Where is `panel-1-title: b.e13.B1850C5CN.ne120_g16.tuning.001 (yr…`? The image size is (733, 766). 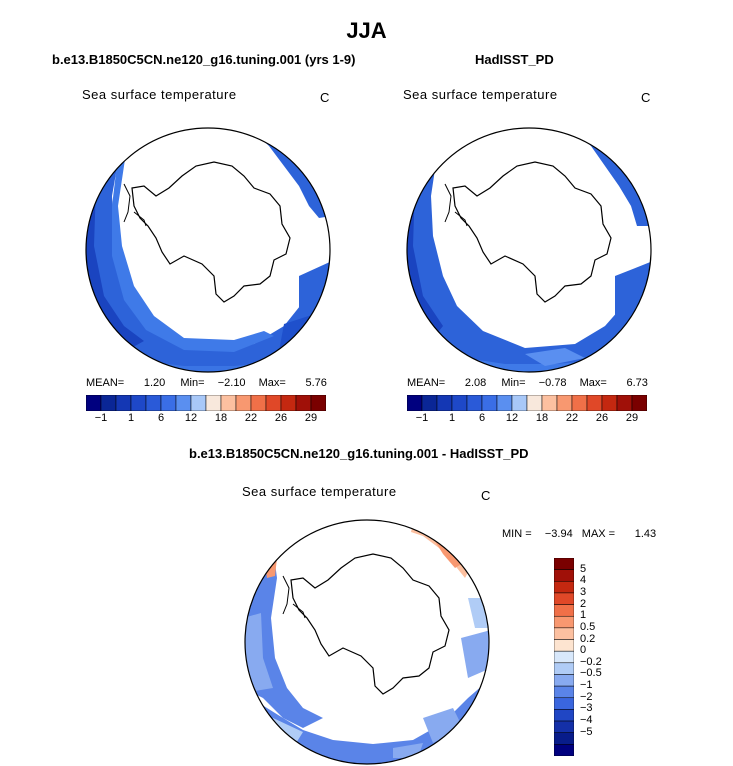 panel-1-title: b.e13.B1850C5CN.ne120_g16.tuning.001 (yr… is located at coordinates (204, 59).